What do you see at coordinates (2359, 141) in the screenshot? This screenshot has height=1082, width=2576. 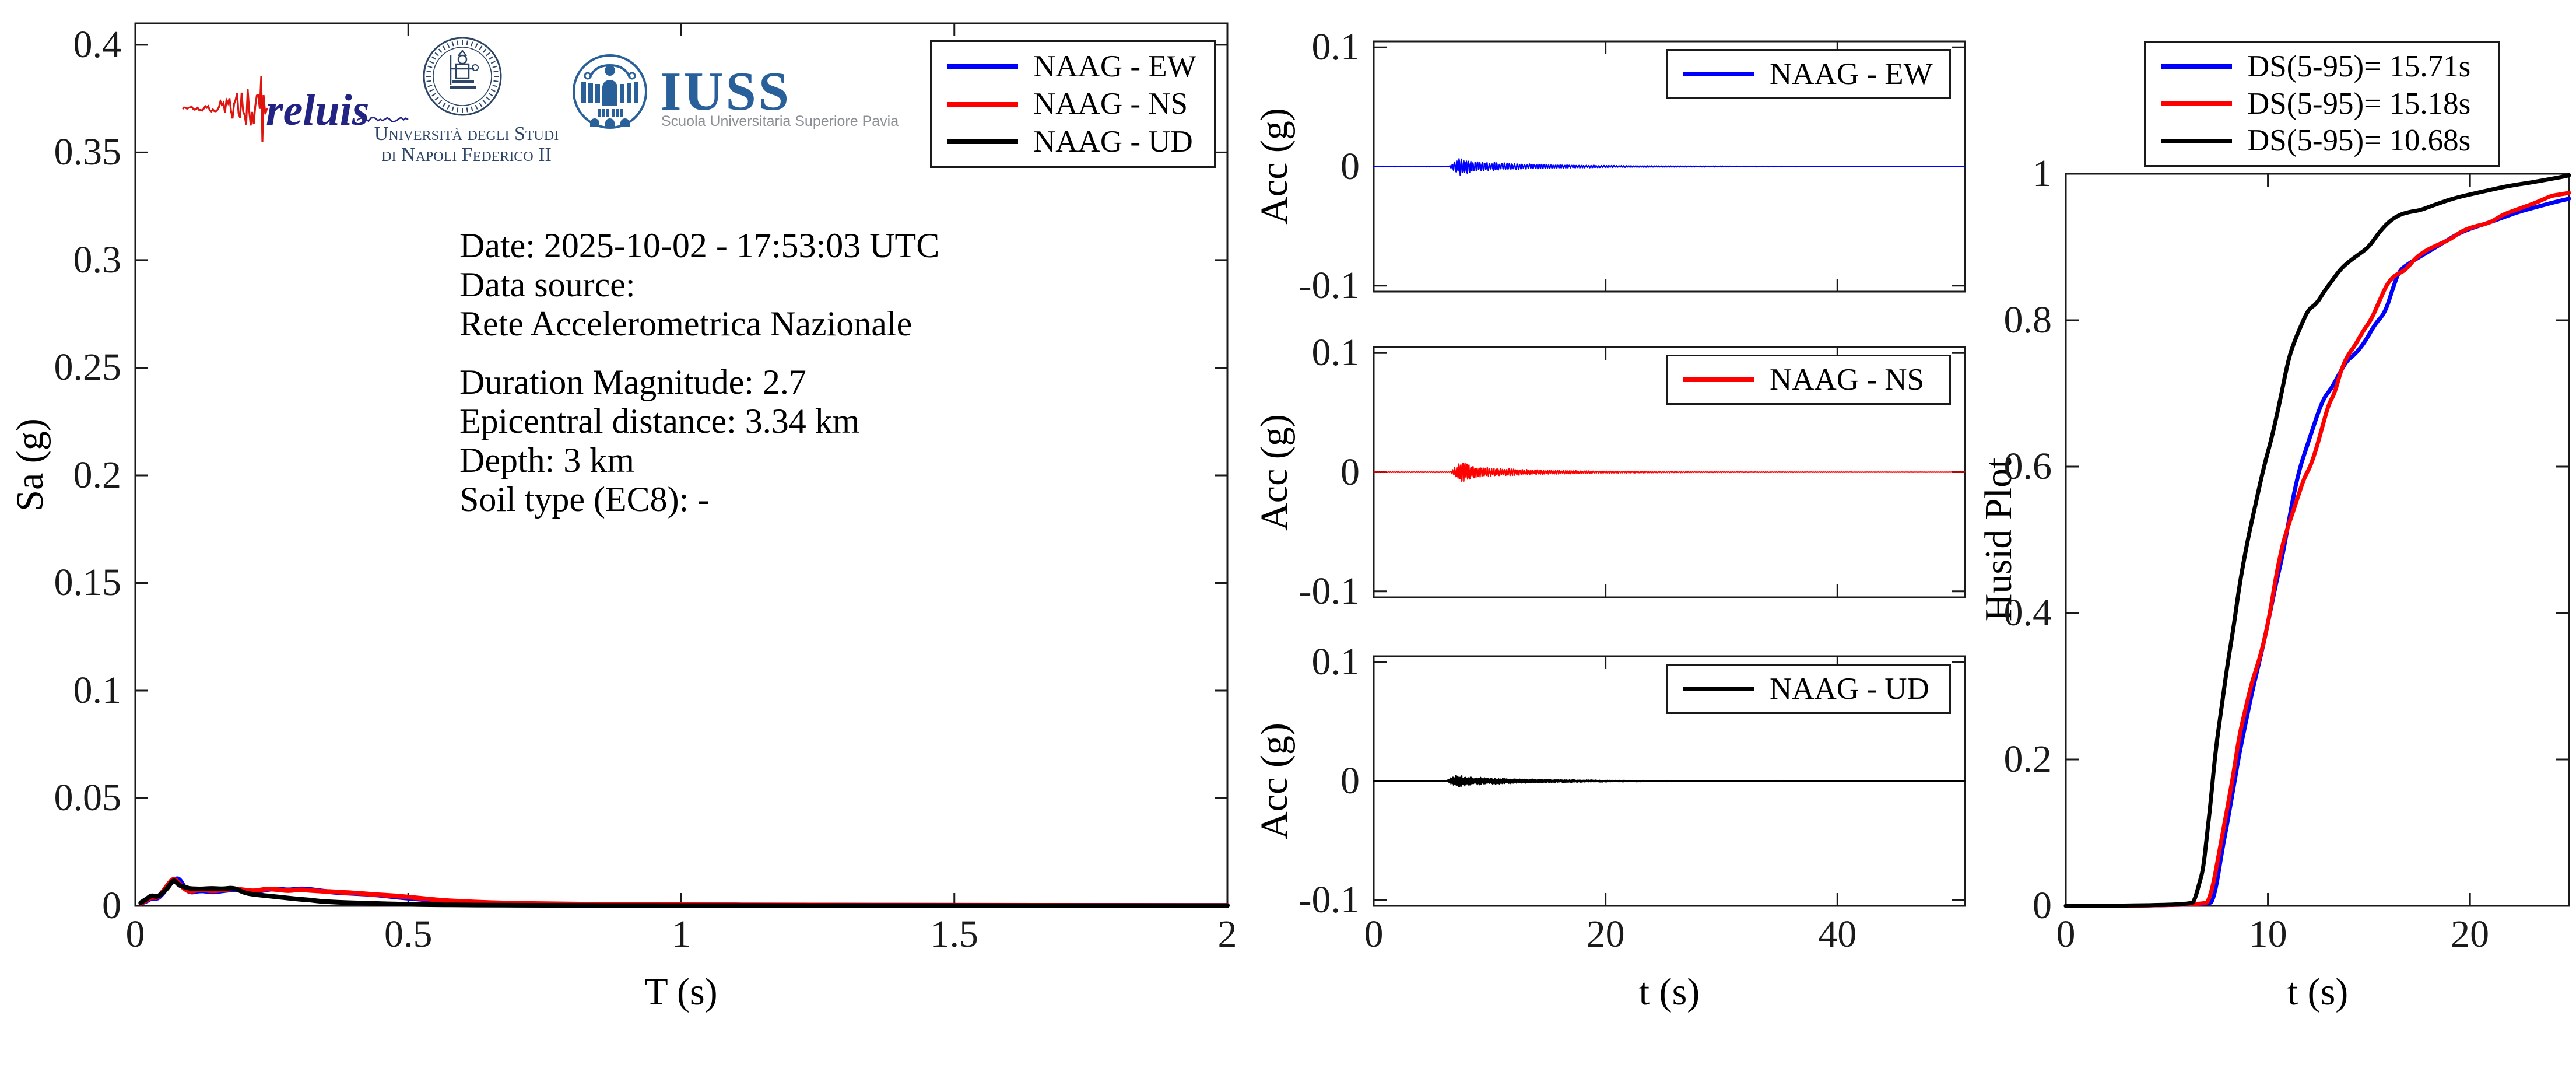 I see `legend-label-ds-ud: DS(5-95)= 10.68s` at bounding box center [2359, 141].